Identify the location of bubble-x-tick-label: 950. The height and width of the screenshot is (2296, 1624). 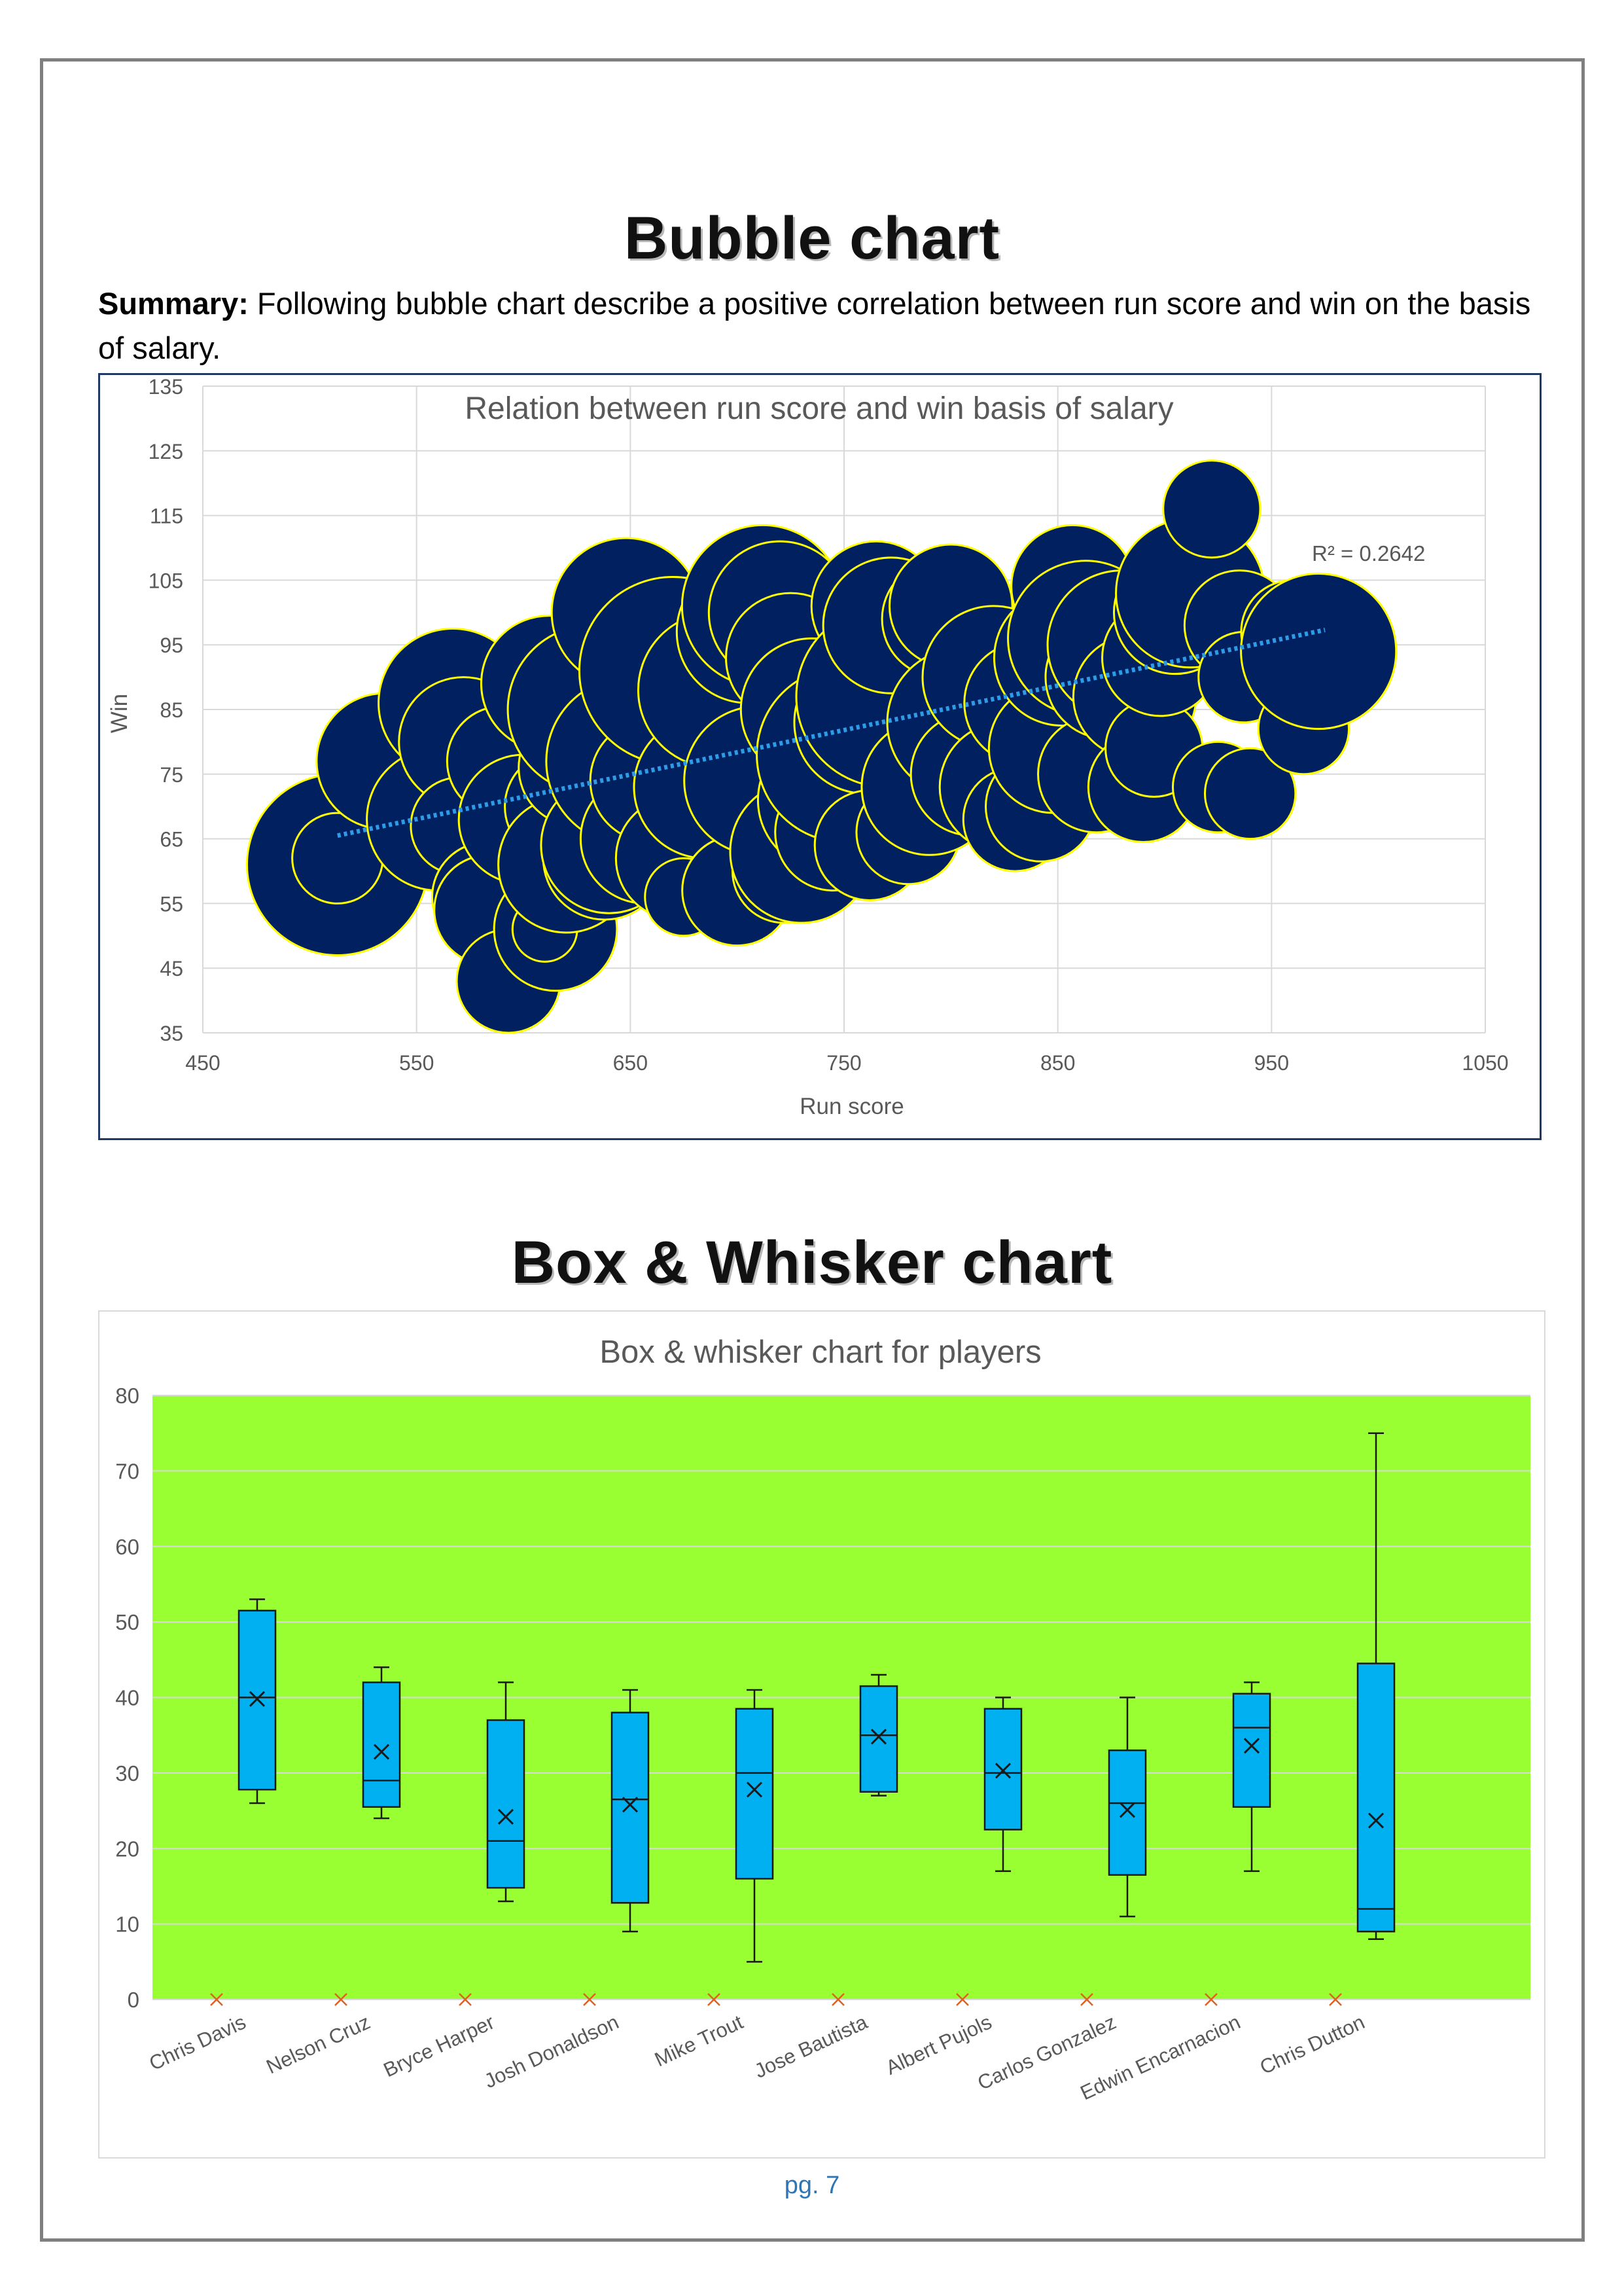
(1271, 1063).